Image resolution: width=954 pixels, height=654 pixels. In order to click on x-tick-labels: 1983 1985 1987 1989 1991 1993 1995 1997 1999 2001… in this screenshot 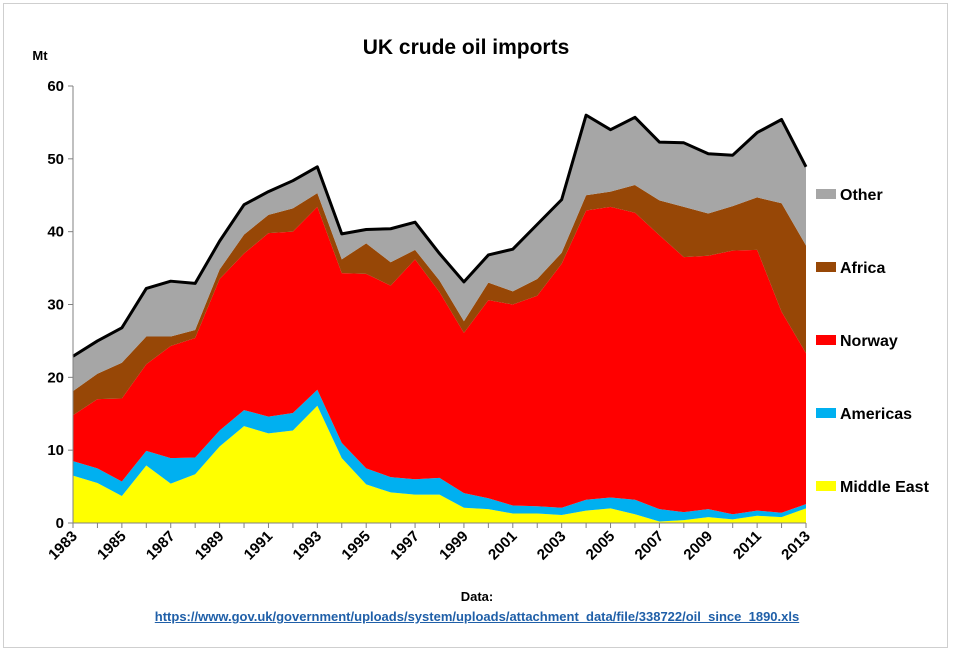, I will do `click(429, 546)`.